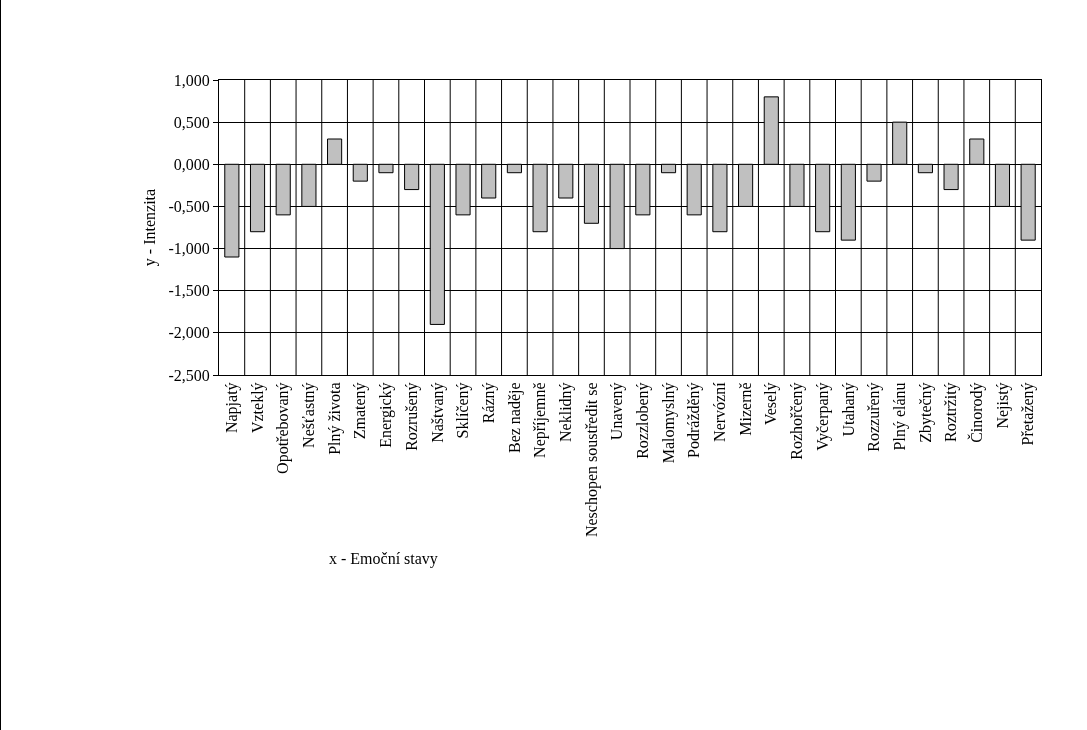 The image size is (1087, 730). What do you see at coordinates (189, 249) in the screenshot?
I see `y-tick-label: -1,000` at bounding box center [189, 249].